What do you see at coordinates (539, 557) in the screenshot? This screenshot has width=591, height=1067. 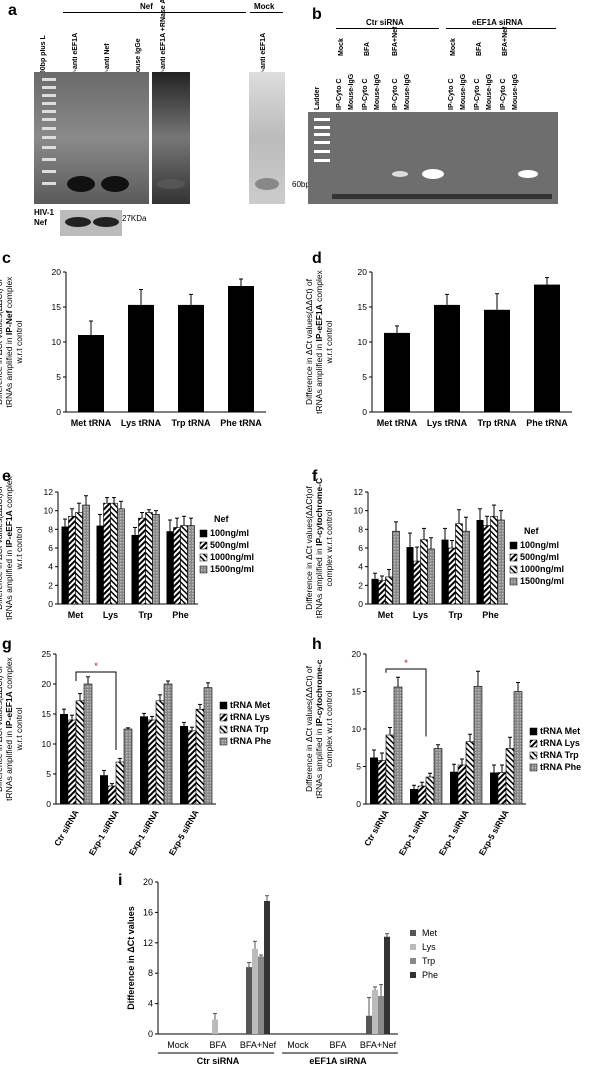 I see `legend-entry: 500ng/ml` at bounding box center [539, 557].